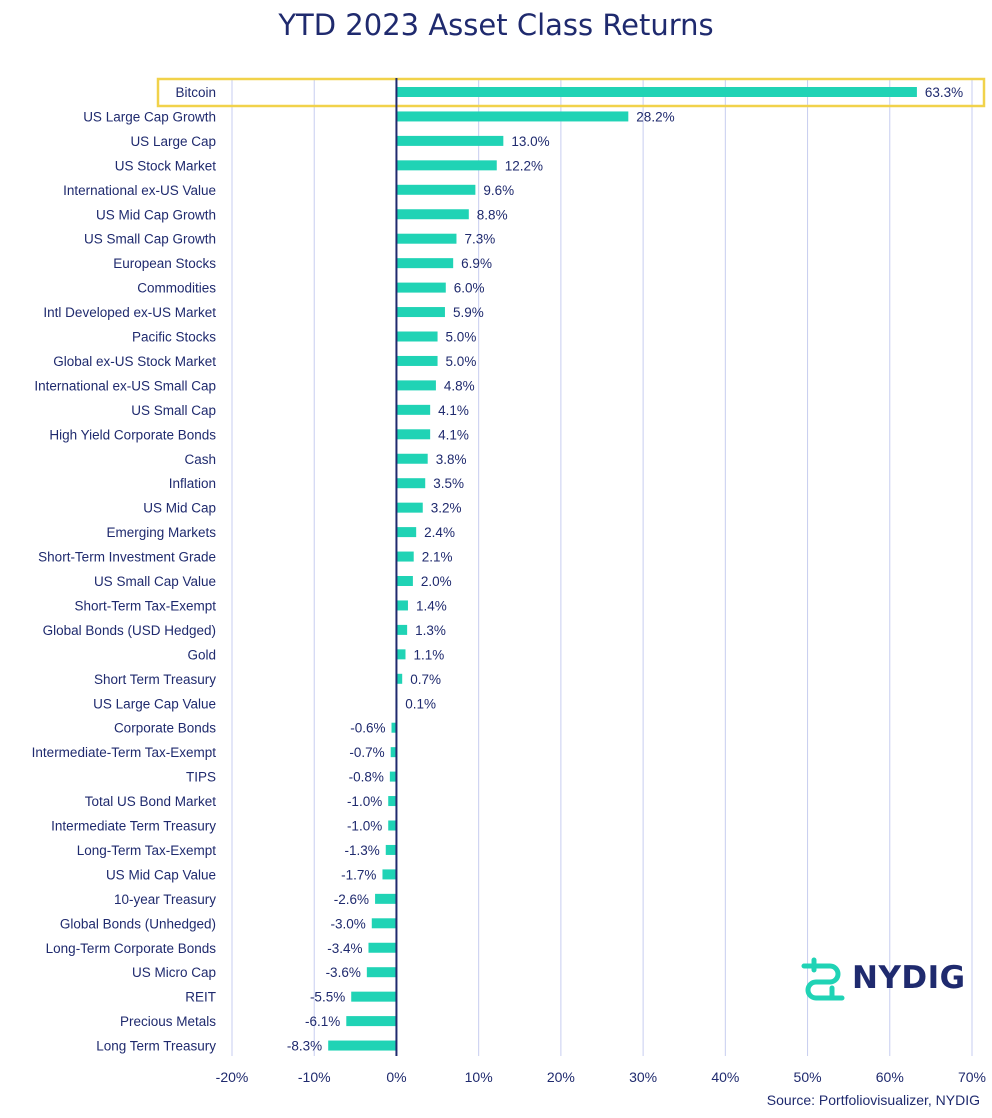  Describe the element at coordinates (358, 874) in the screenshot. I see `value-label: -1.7%` at that location.